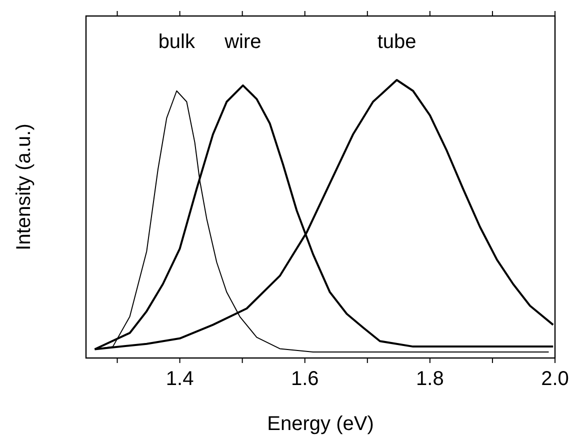  I want to click on legend-label: wire, so click(243, 42).